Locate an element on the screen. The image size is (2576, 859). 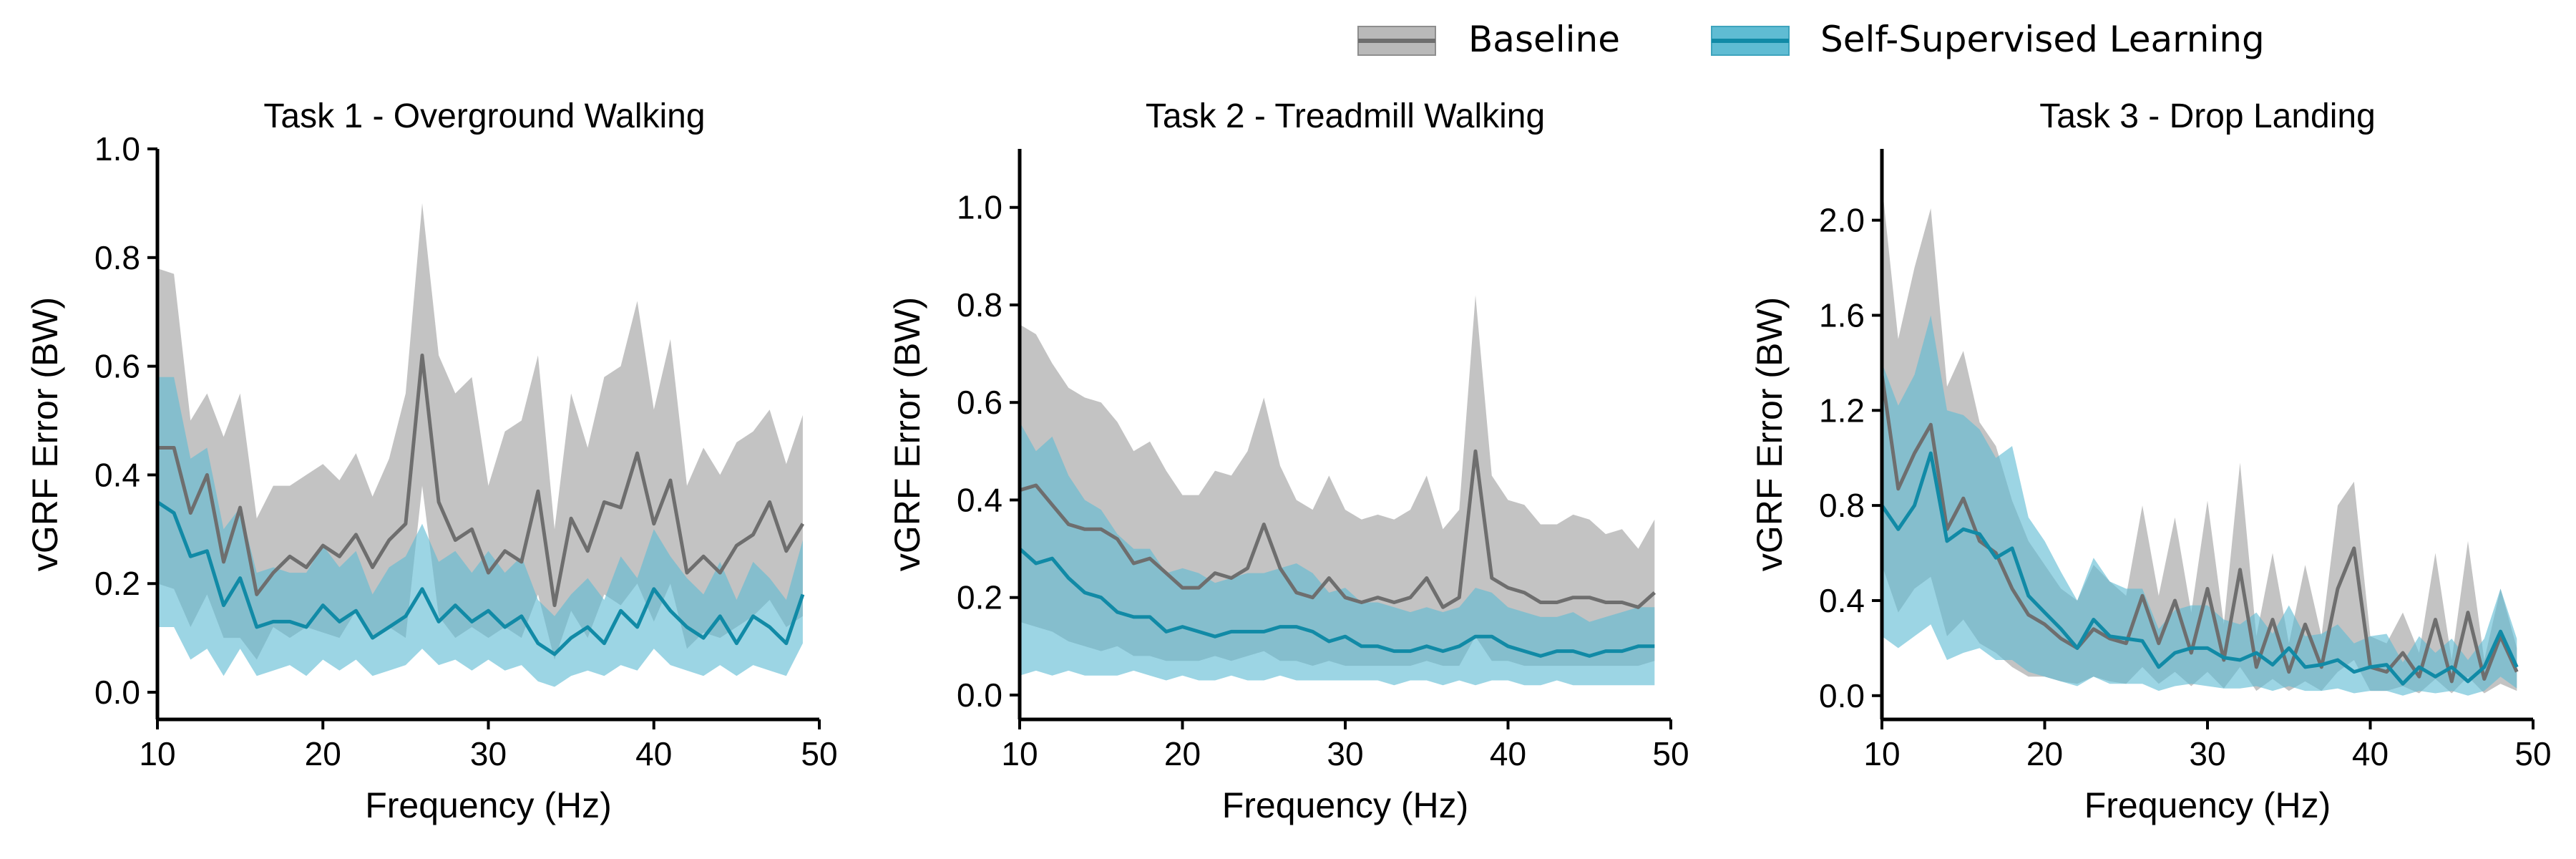
y-tick-label: 1.2 is located at coordinates (1842, 410).